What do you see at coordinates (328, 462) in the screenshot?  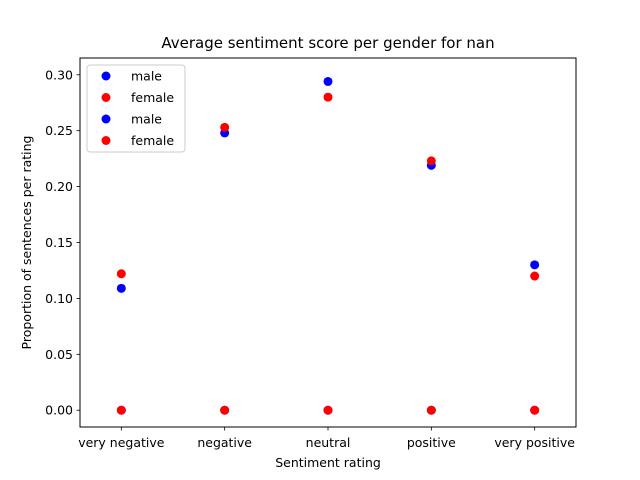 I see `x-axis-label: Sentiment rating` at bounding box center [328, 462].